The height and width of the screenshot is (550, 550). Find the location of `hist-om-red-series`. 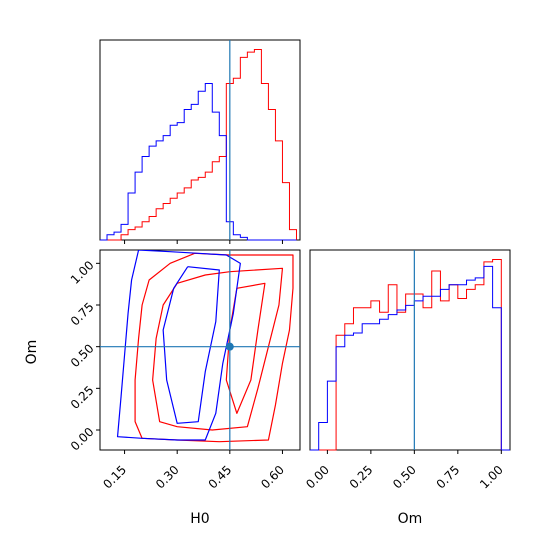

hist-om-red-series is located at coordinates (410, 355).